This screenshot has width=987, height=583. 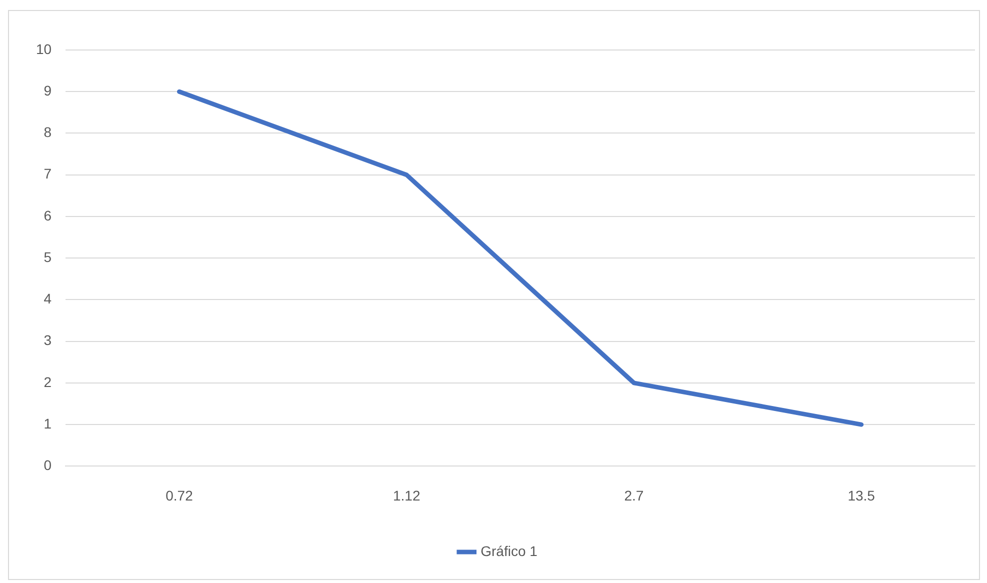 What do you see at coordinates (48, 382) in the screenshot?
I see `y-tick-label: 2` at bounding box center [48, 382].